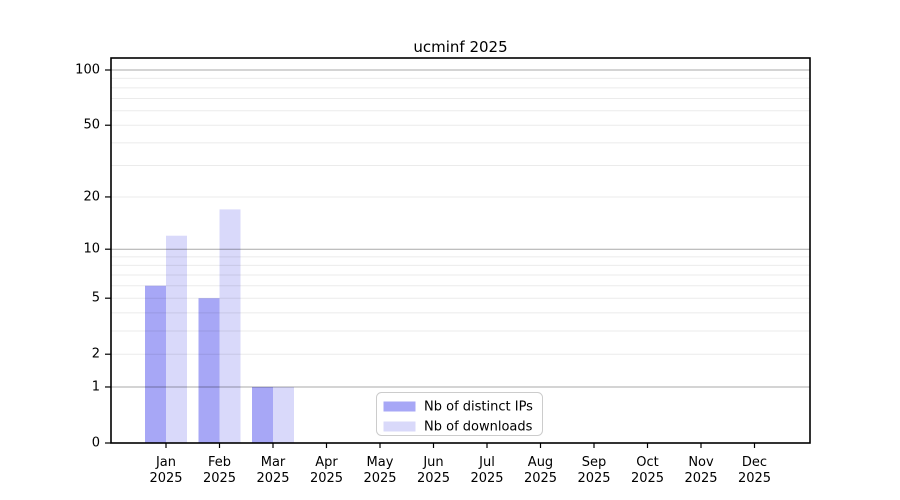  Describe the element at coordinates (399, 426) in the screenshot. I see `legend-swatch-downloads` at that location.